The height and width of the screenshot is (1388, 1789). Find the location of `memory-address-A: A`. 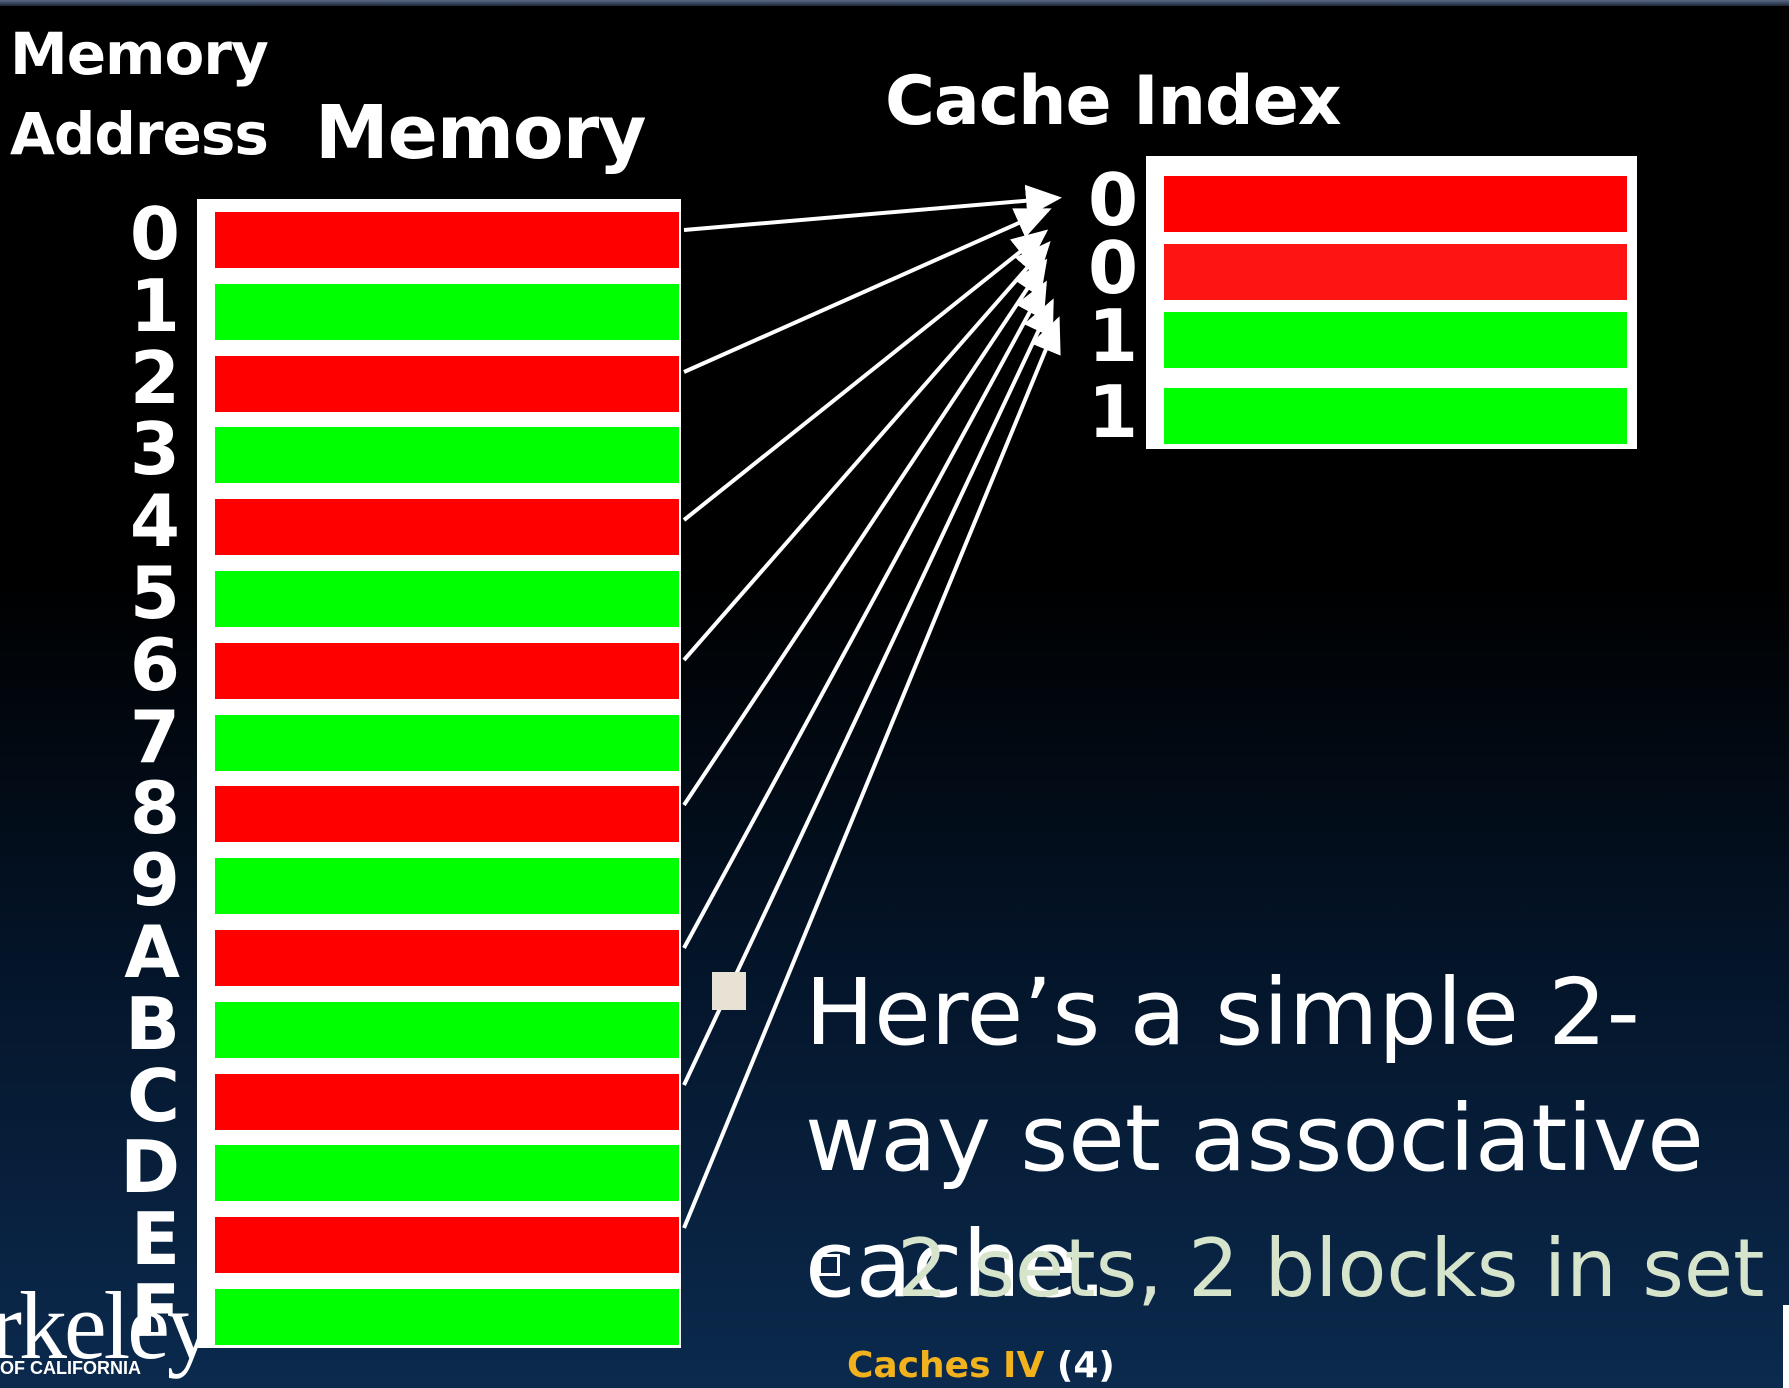

memory-address-A: A is located at coordinates (152, 952).